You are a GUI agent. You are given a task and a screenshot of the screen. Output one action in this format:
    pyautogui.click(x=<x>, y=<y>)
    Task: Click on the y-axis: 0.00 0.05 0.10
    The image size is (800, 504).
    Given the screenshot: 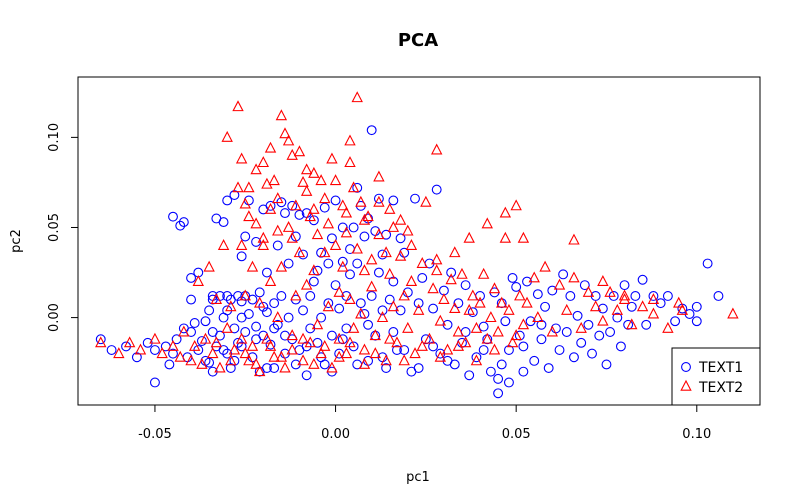 What is the action you would take?
    pyautogui.click(x=62, y=227)
    